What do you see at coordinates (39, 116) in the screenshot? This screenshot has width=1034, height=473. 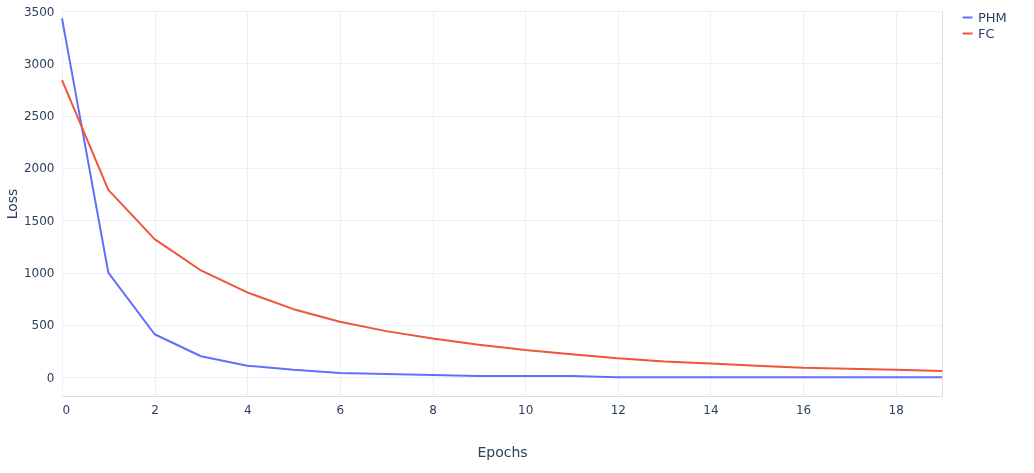 I see `y-tick-label: 2500` at bounding box center [39, 116].